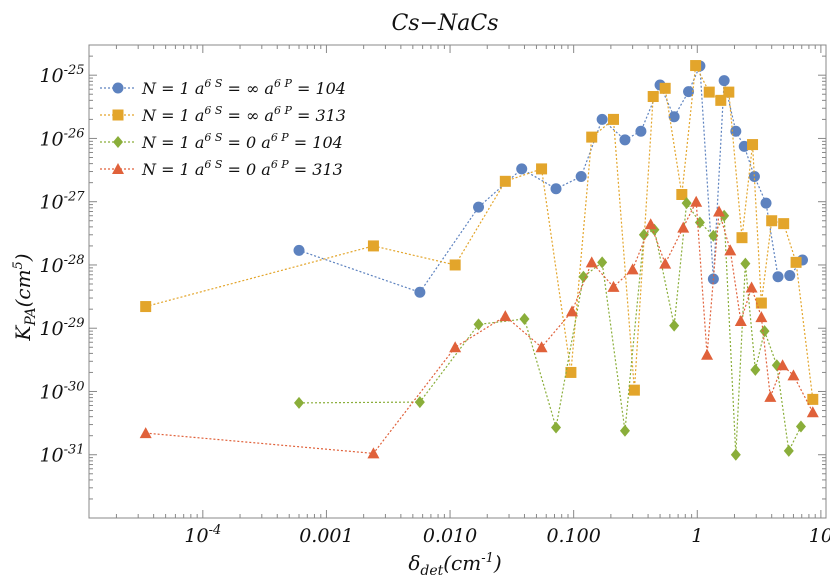  I want to click on legend-label: N = 1 a6 S = ∞ a6 P = 313, so click(243, 114).